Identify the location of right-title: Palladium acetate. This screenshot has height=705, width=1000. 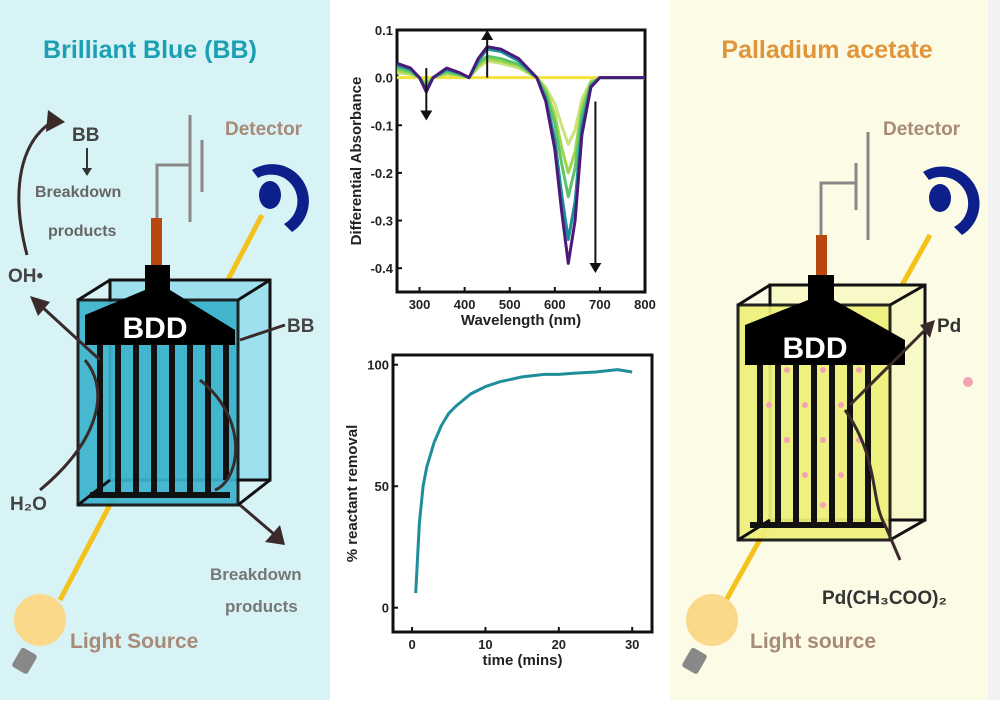
(826, 50).